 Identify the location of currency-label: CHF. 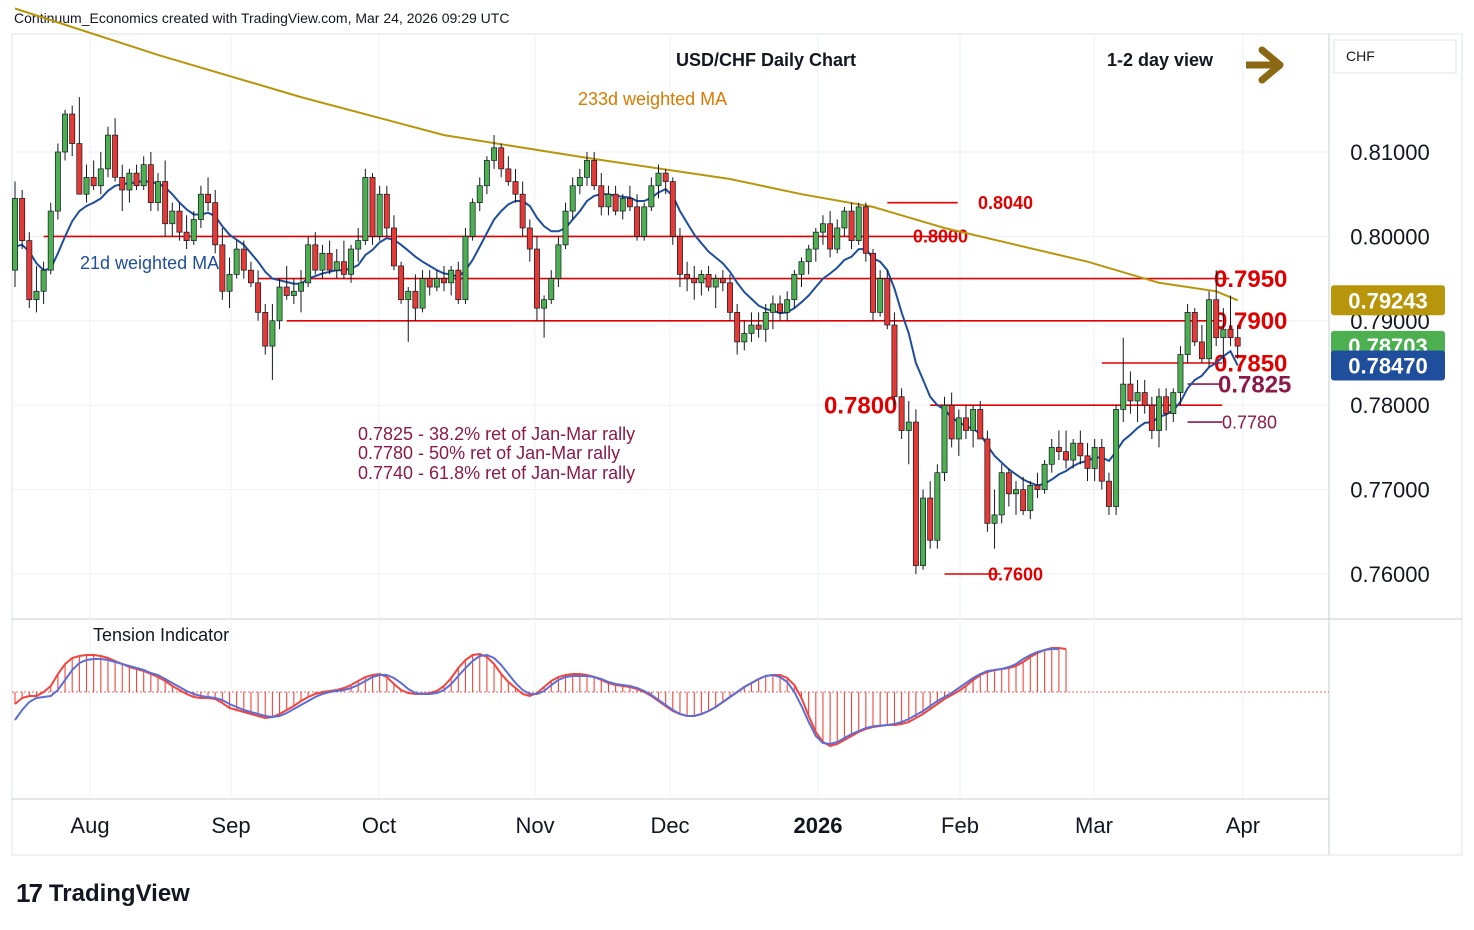
(1360, 56).